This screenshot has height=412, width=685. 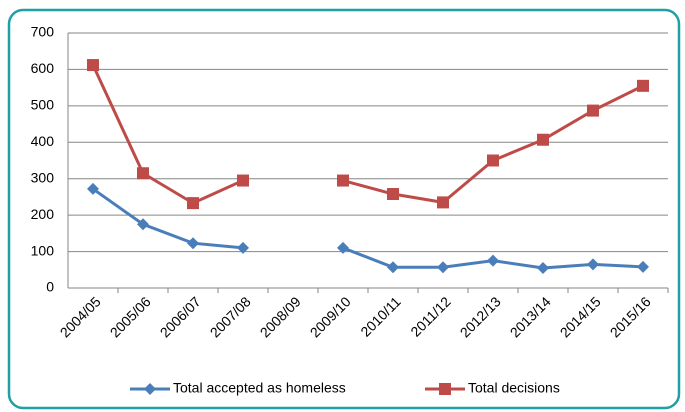 What do you see at coordinates (480, 316) in the screenshot?
I see `x-tick-label: 2012/13` at bounding box center [480, 316].